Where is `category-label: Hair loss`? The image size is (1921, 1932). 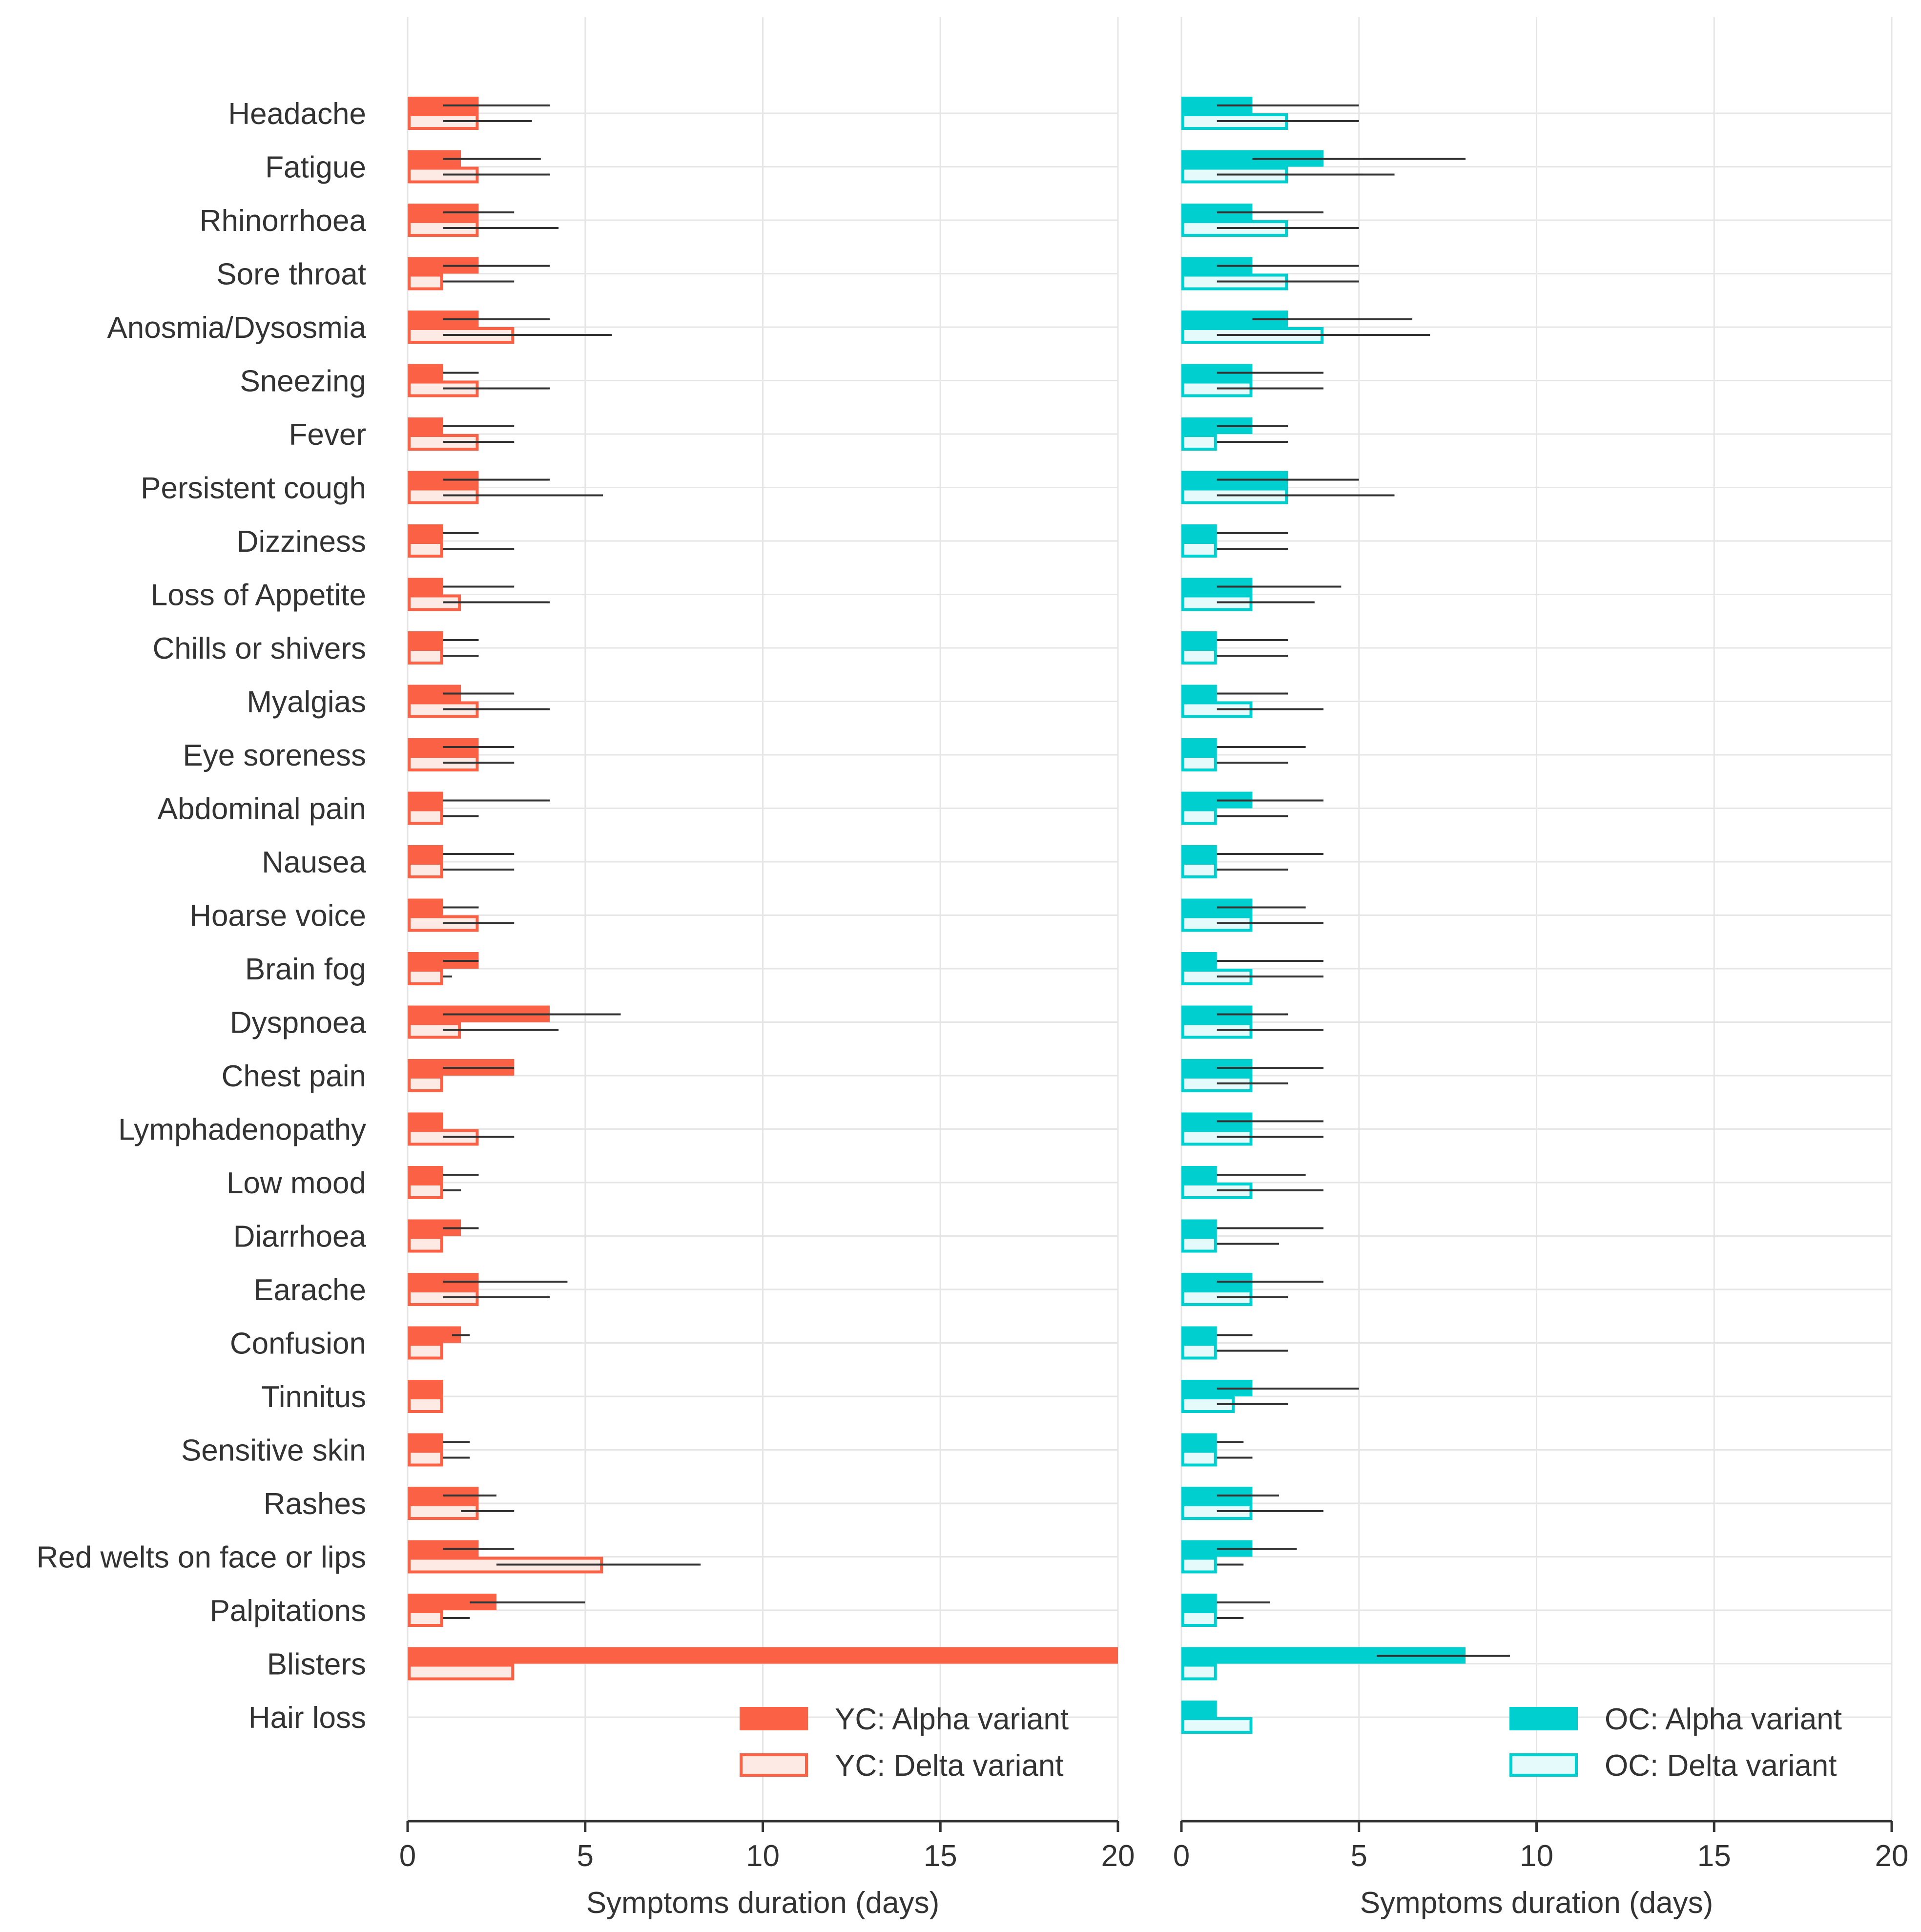
category-label: Hair loss is located at coordinates (307, 1718).